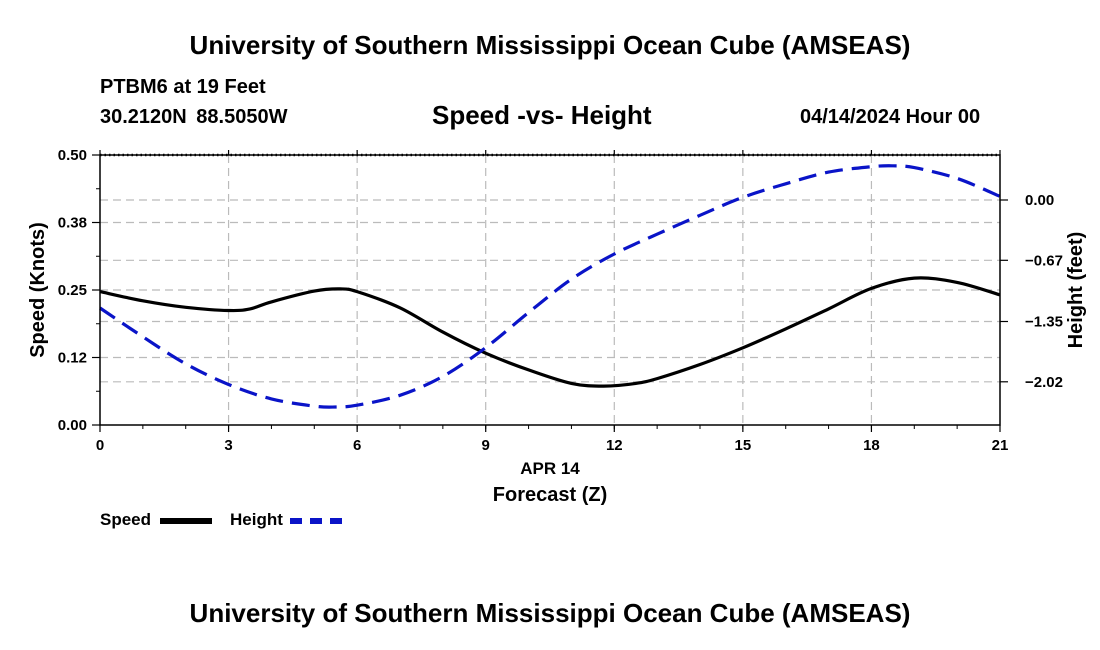  I want to click on y-right-tick-label: −2.02, so click(1044, 382).